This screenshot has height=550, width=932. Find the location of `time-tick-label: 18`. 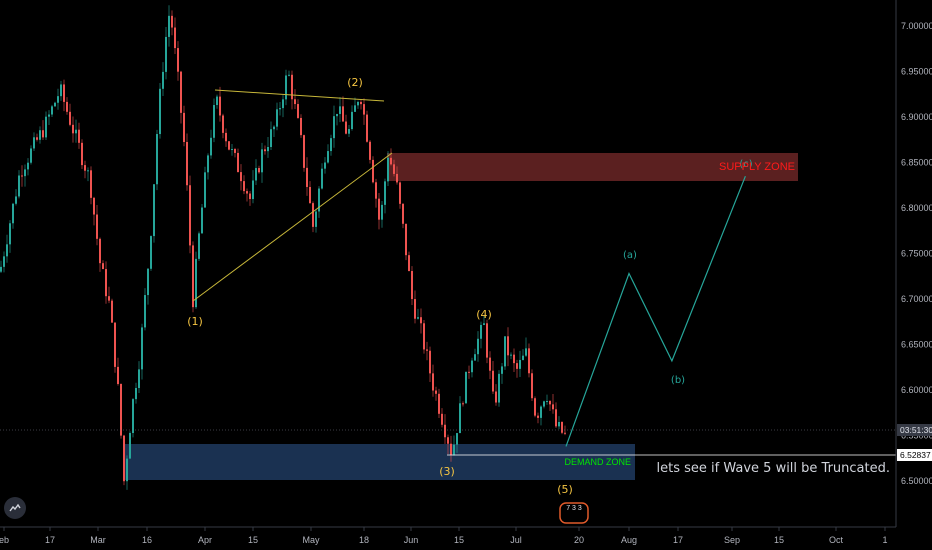

time-tick-label: 18 is located at coordinates (364, 540).